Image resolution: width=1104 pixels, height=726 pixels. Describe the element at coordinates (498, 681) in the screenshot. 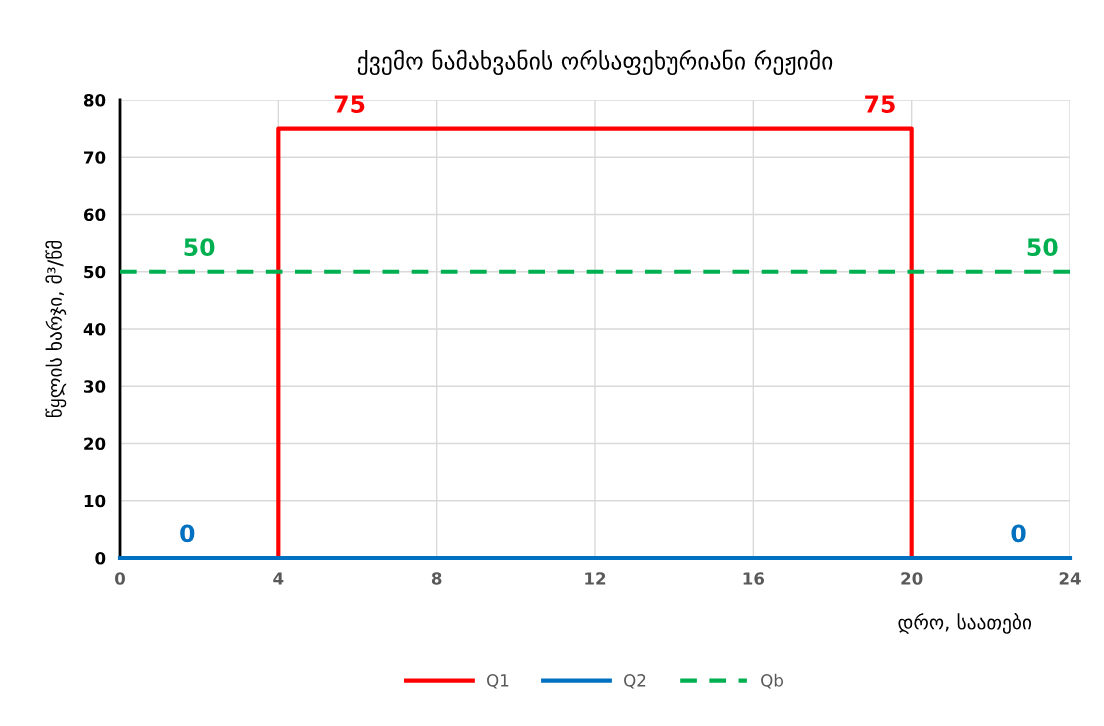

I see `legend-label: Q1` at that location.